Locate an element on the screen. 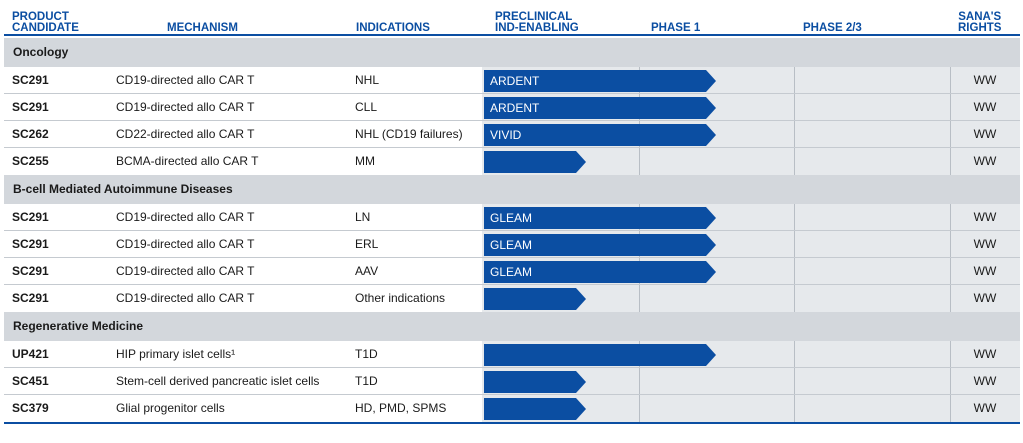 The image size is (1023, 443). table-bottom-rule is located at coordinates (512, 423).